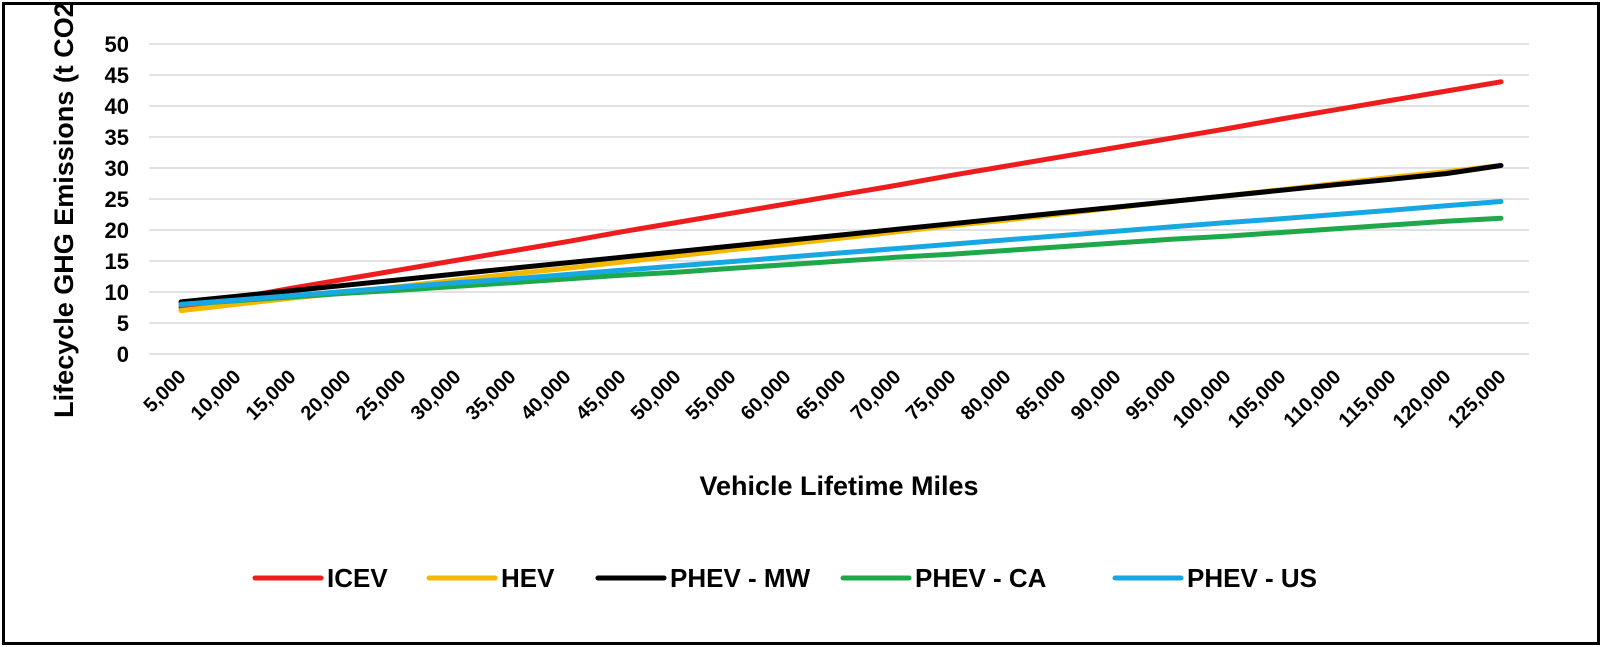  Describe the element at coordinates (117, 75) in the screenshot. I see `y-tick-label: 45` at that location.